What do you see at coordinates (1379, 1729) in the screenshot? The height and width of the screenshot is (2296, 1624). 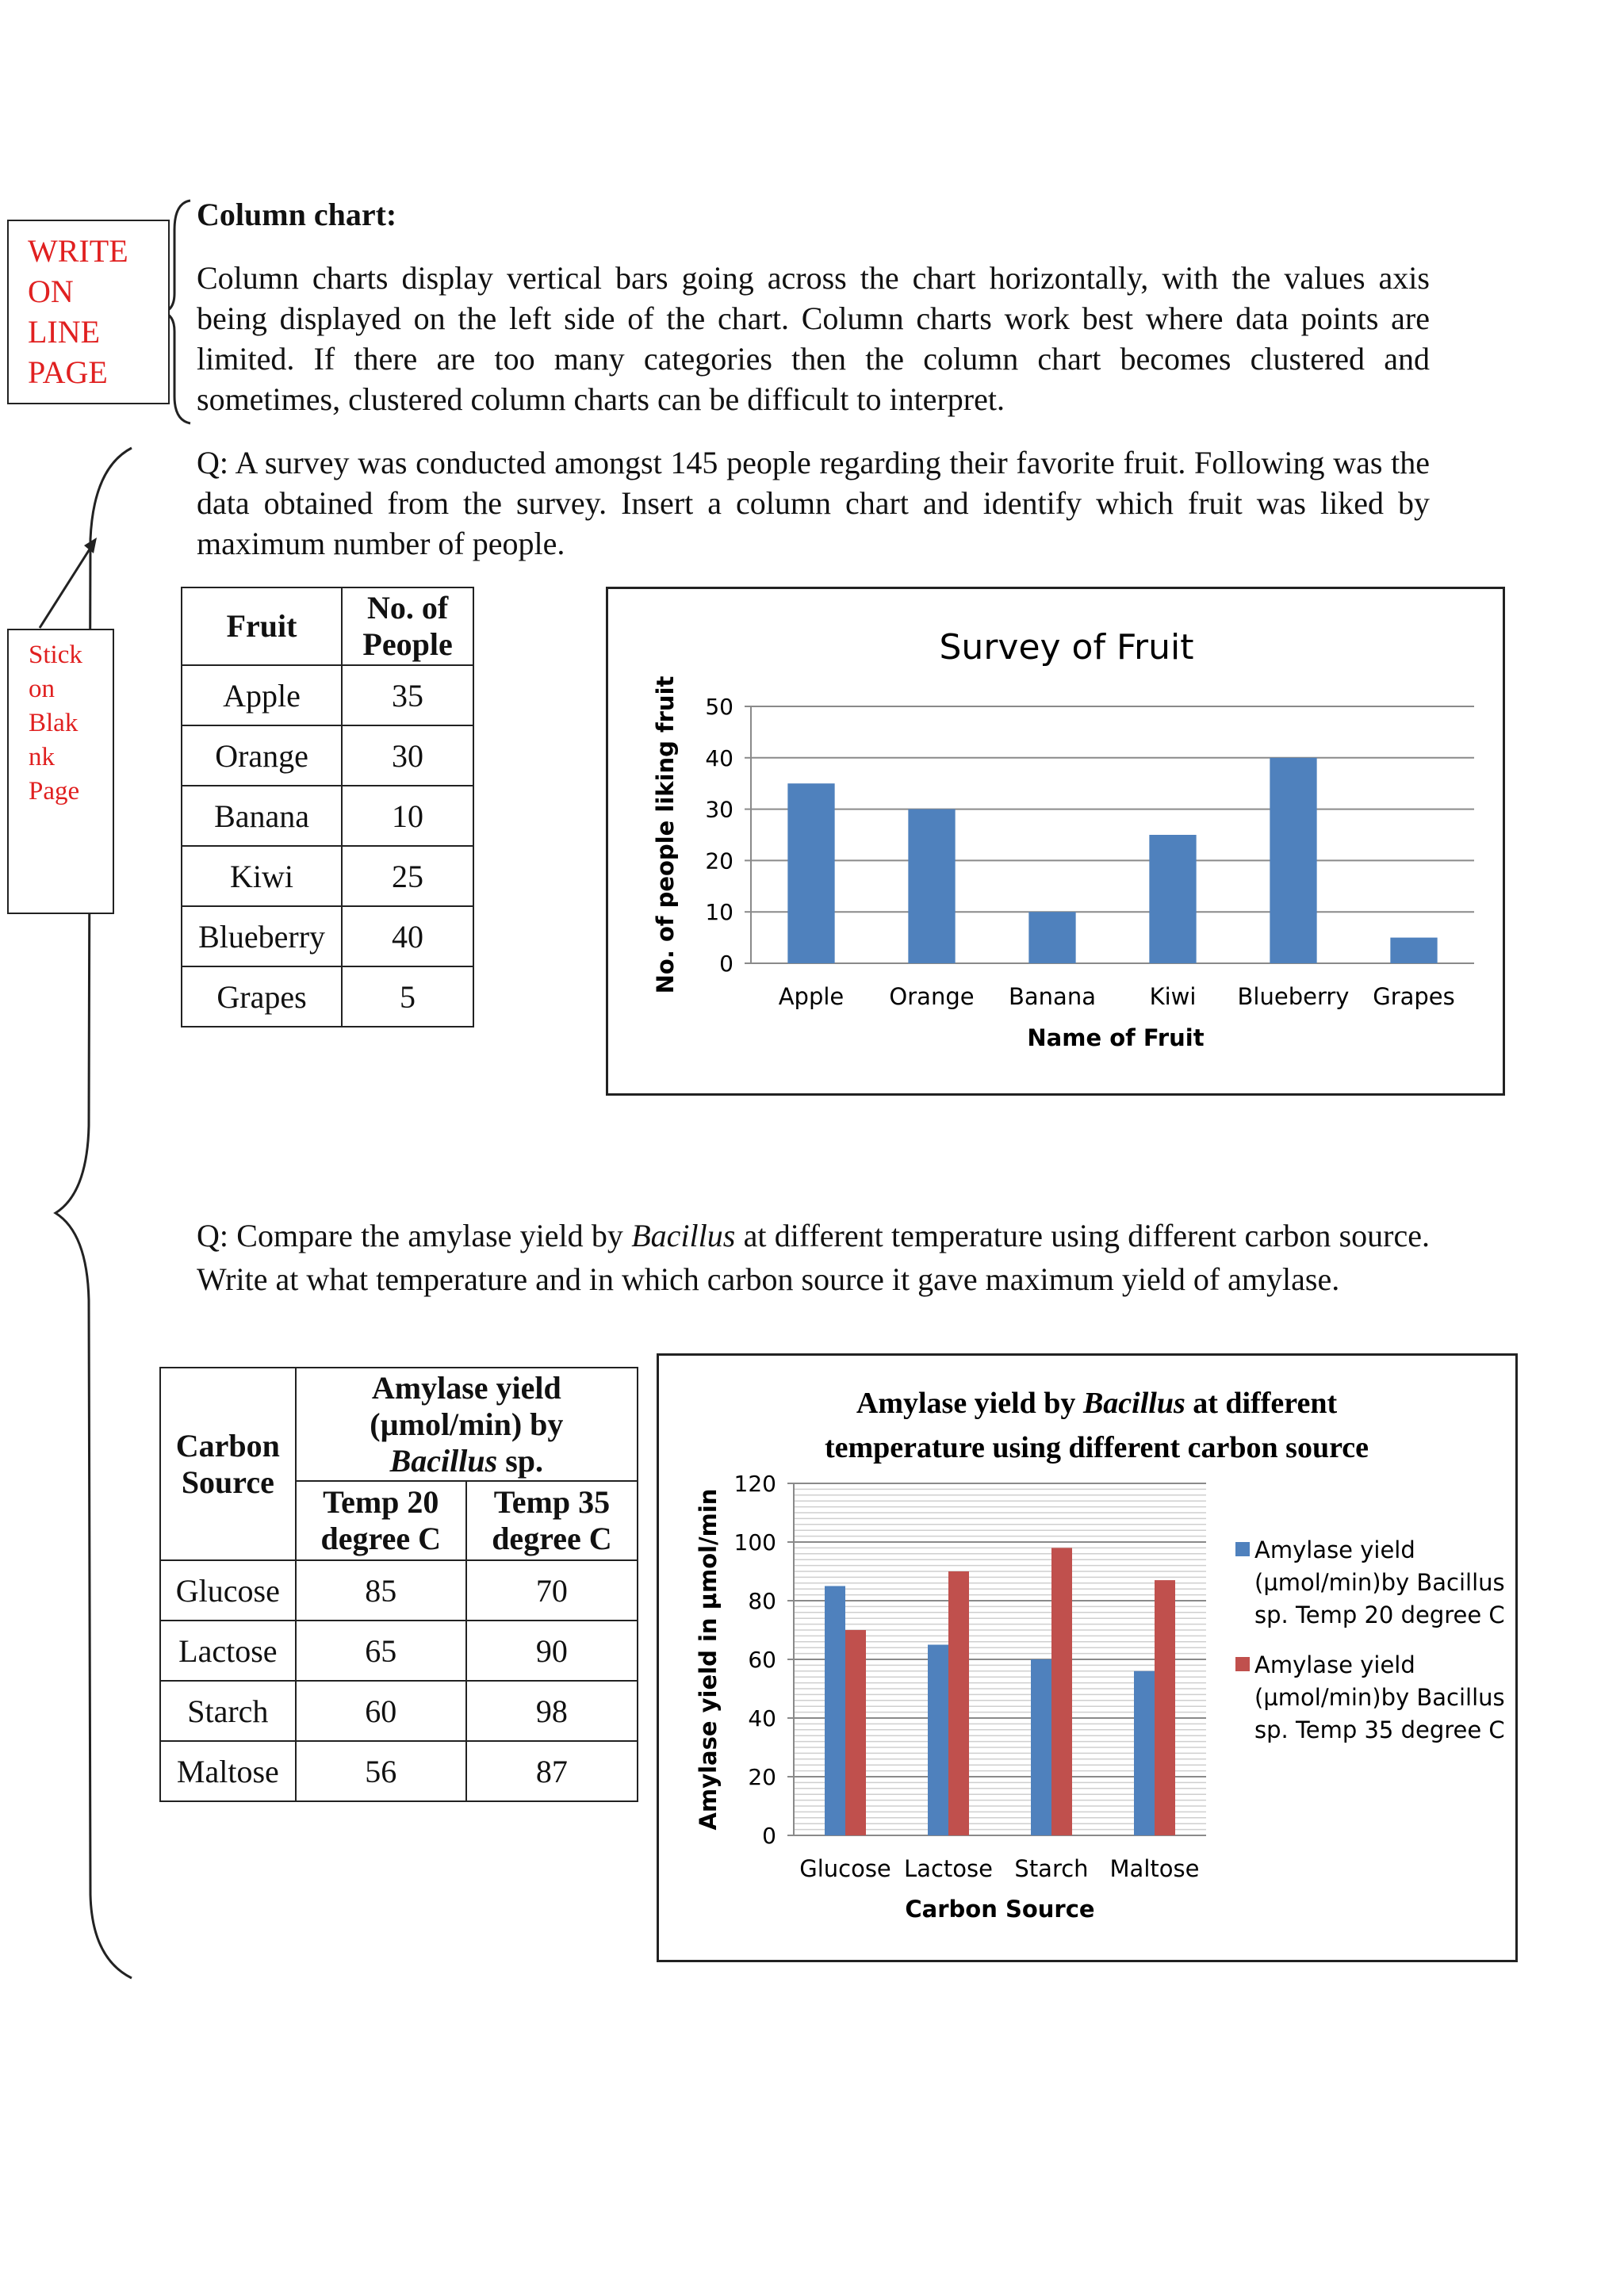 I see `legend-label: sp. Temp 35 degree C` at bounding box center [1379, 1729].